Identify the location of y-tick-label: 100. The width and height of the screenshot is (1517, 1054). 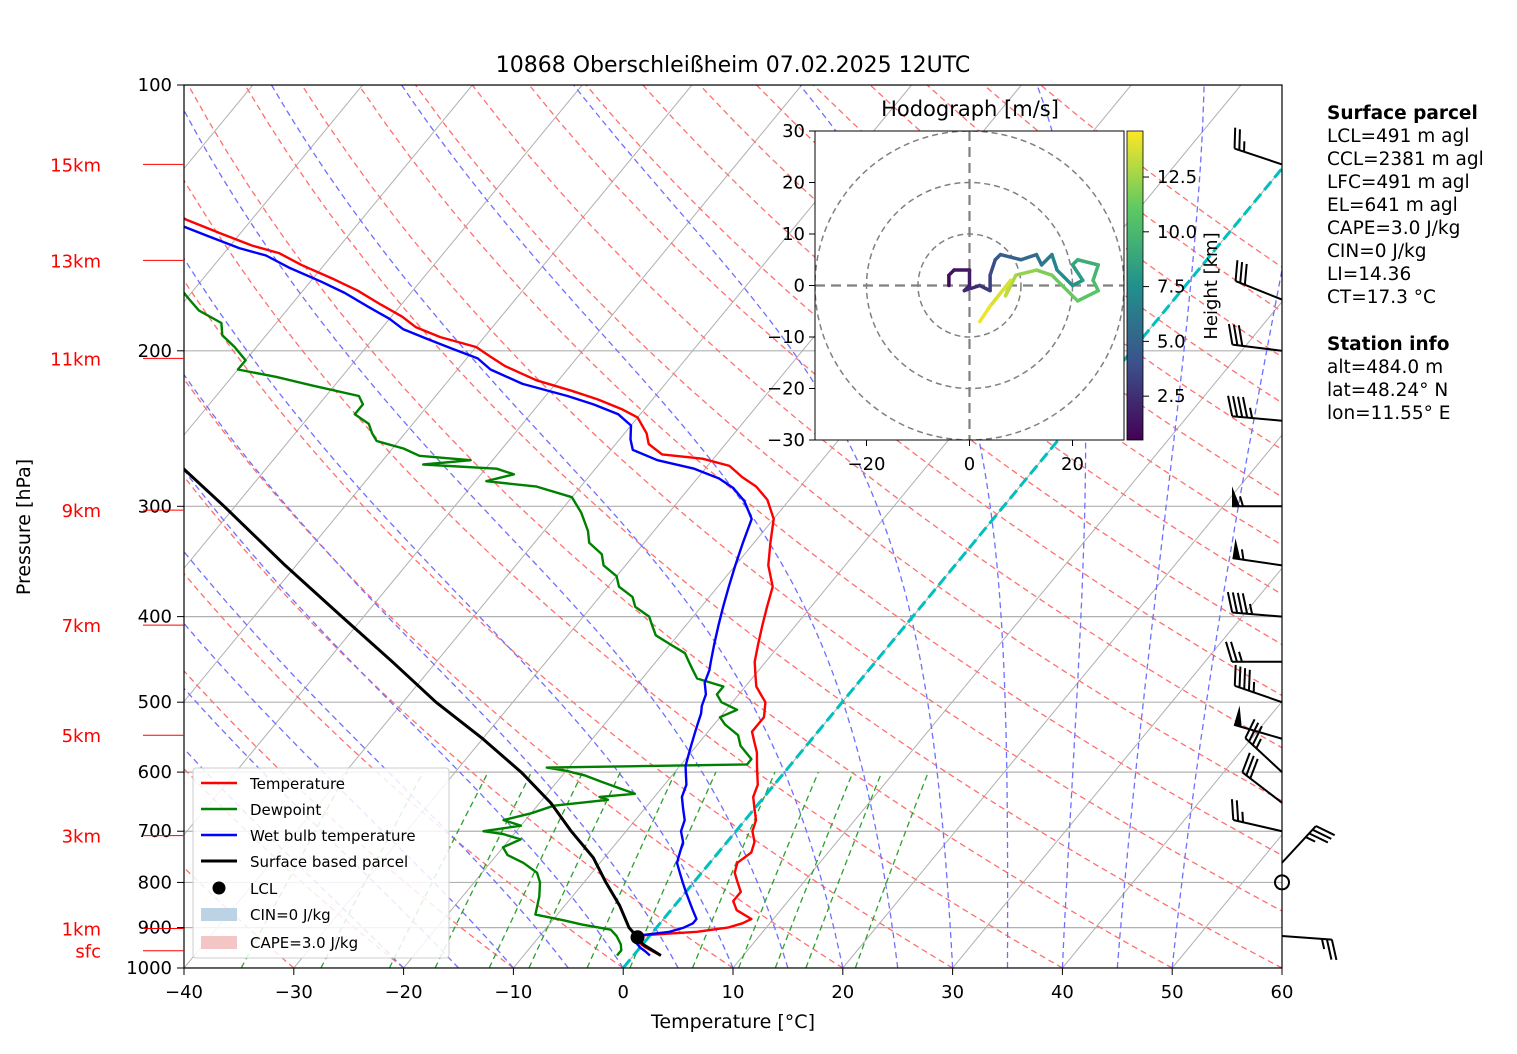
(155, 85).